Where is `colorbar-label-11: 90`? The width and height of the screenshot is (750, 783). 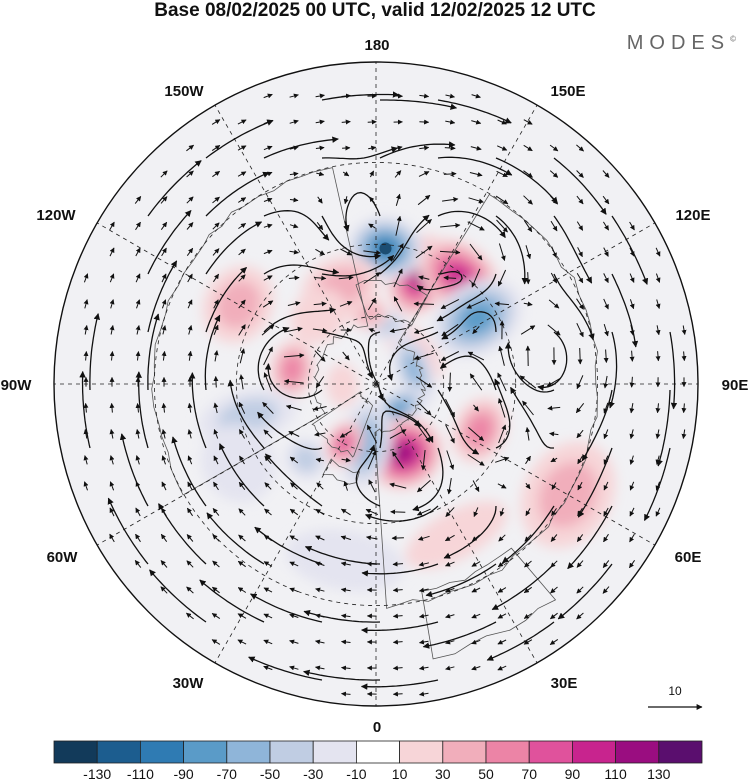
colorbar-label-11: 90 is located at coordinates (573, 774).